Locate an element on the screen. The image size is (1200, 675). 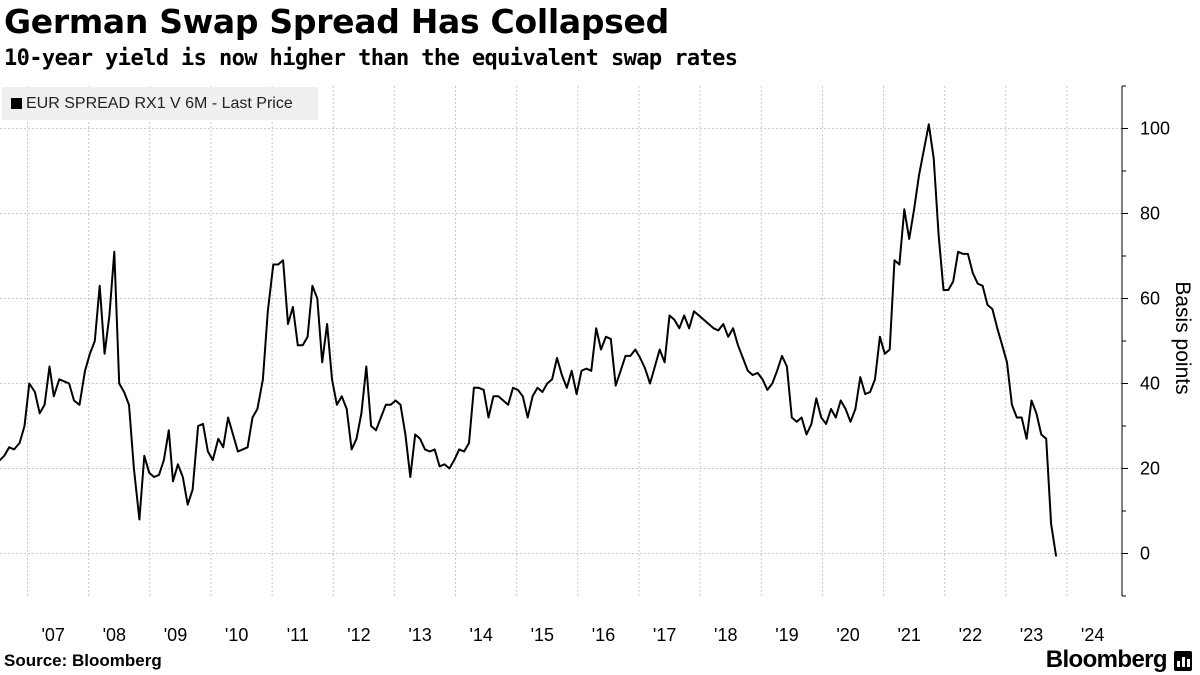
bloomberg-logo: Bloomberg is located at coordinates (1106, 659).